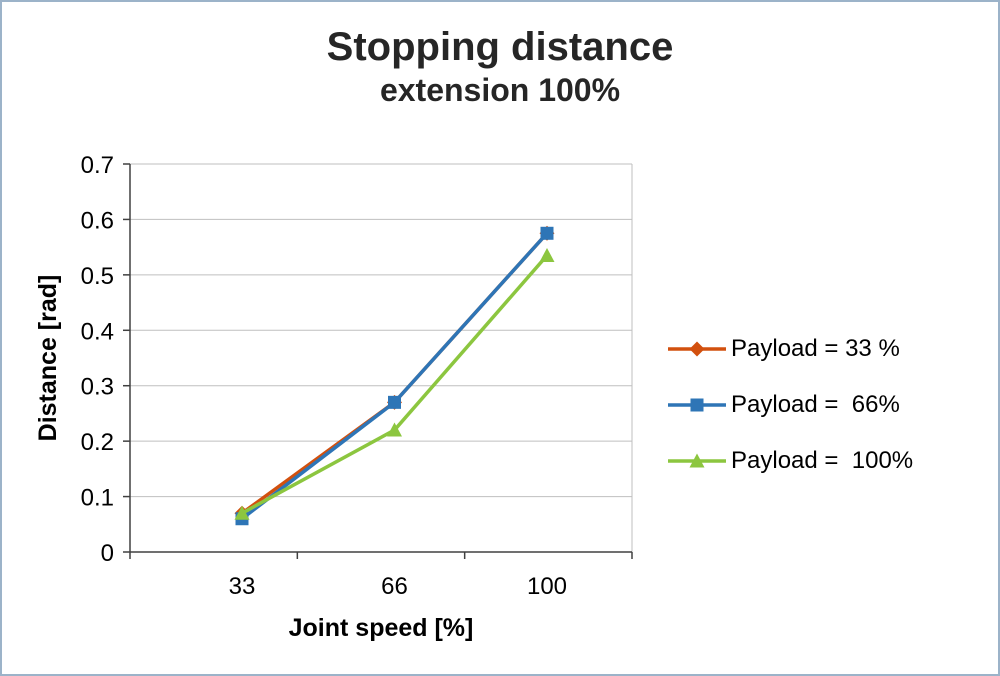 Image resolution: width=1000 pixels, height=676 pixels. Describe the element at coordinates (381, 628) in the screenshot. I see `svg-text: Joint speed [%]` at that location.